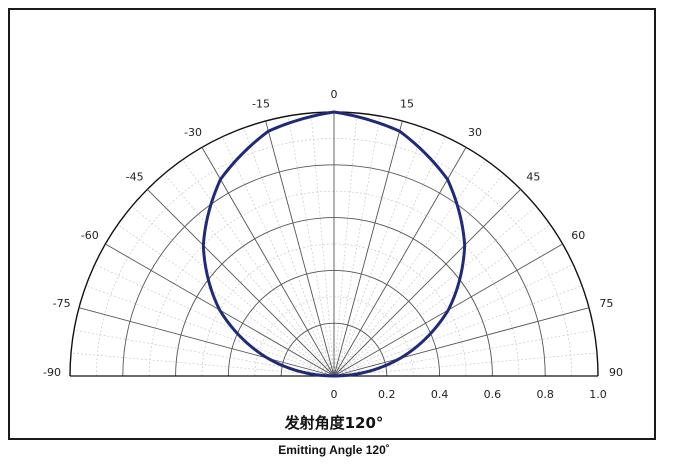 This screenshot has height=476, width=678. I want to click on angle-tick-label: -45, so click(135, 177).